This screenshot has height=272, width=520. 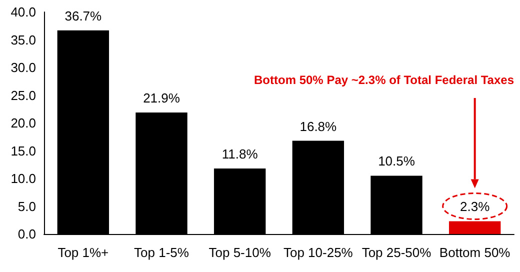 What do you see at coordinates (240, 252) in the screenshot?
I see `x-tick-label: Top 5-10%` at bounding box center [240, 252].